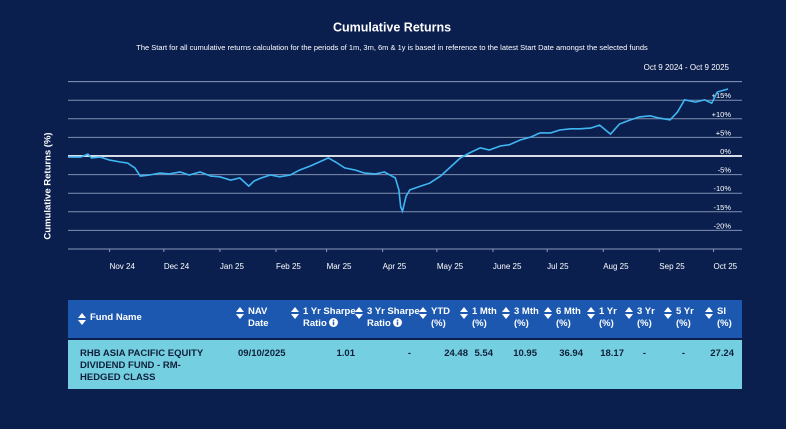 This screenshot has height=429, width=786. I want to click on column-text: Fund Name, so click(116, 317).